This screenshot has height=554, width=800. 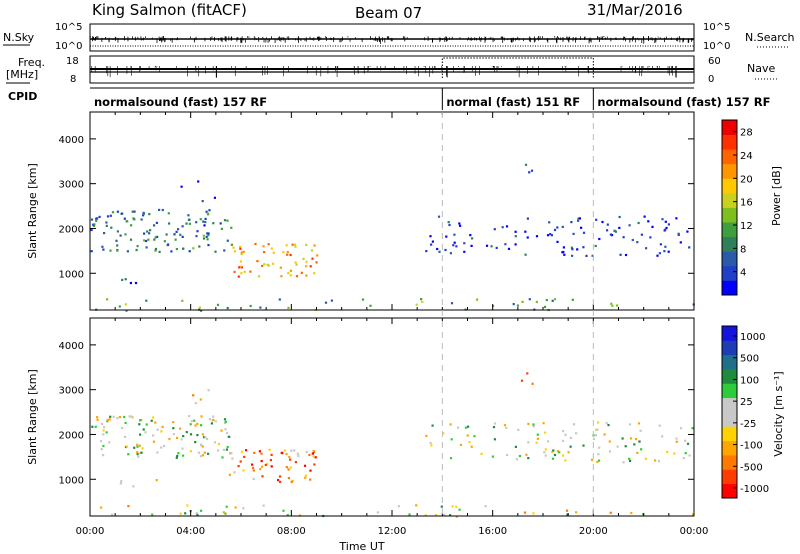 I want to click on colorbar-swatch, so click(x=729, y=127).